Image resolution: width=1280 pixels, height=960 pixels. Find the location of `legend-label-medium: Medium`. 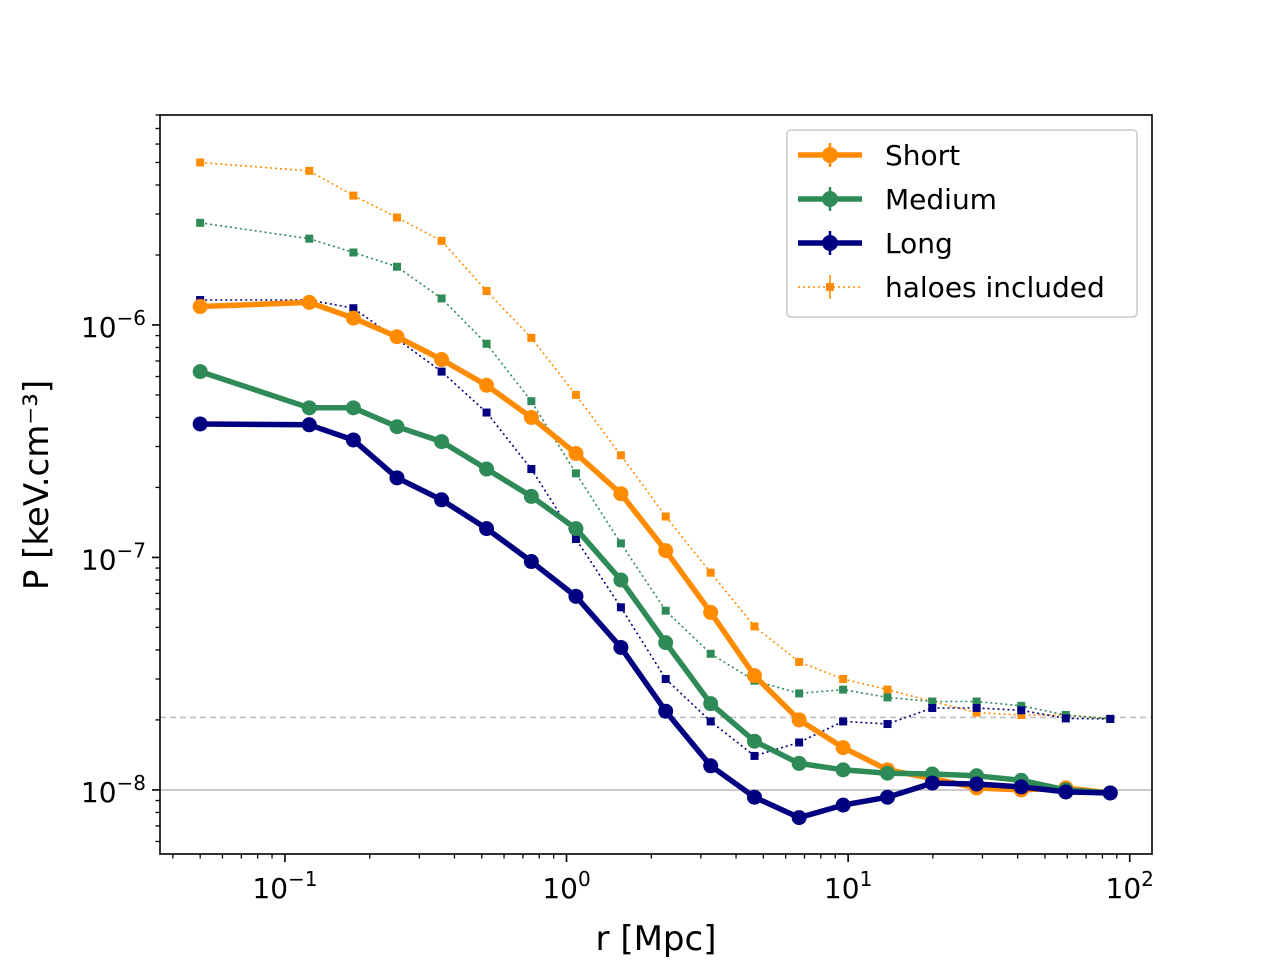

legend-label-medium: Medium is located at coordinates (941, 199).